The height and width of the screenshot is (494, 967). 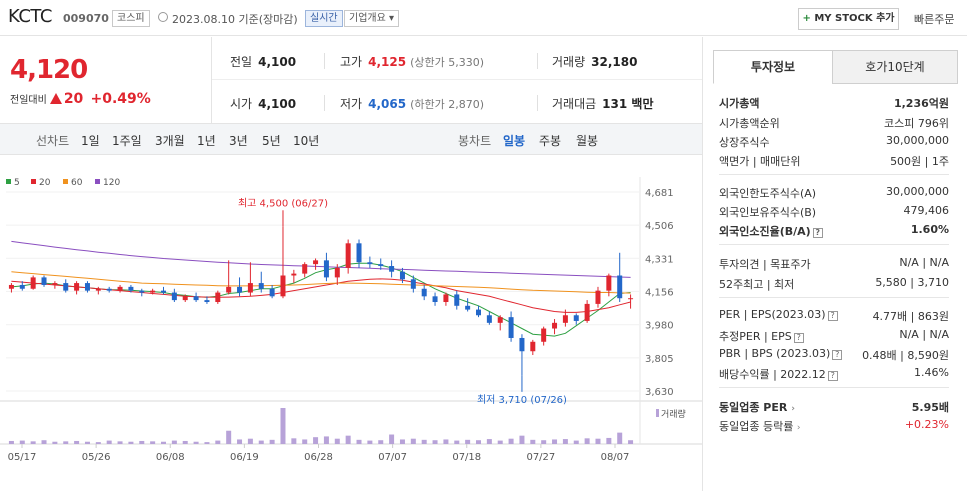 I want to click on period-5y: 5년, so click(x=271, y=141).